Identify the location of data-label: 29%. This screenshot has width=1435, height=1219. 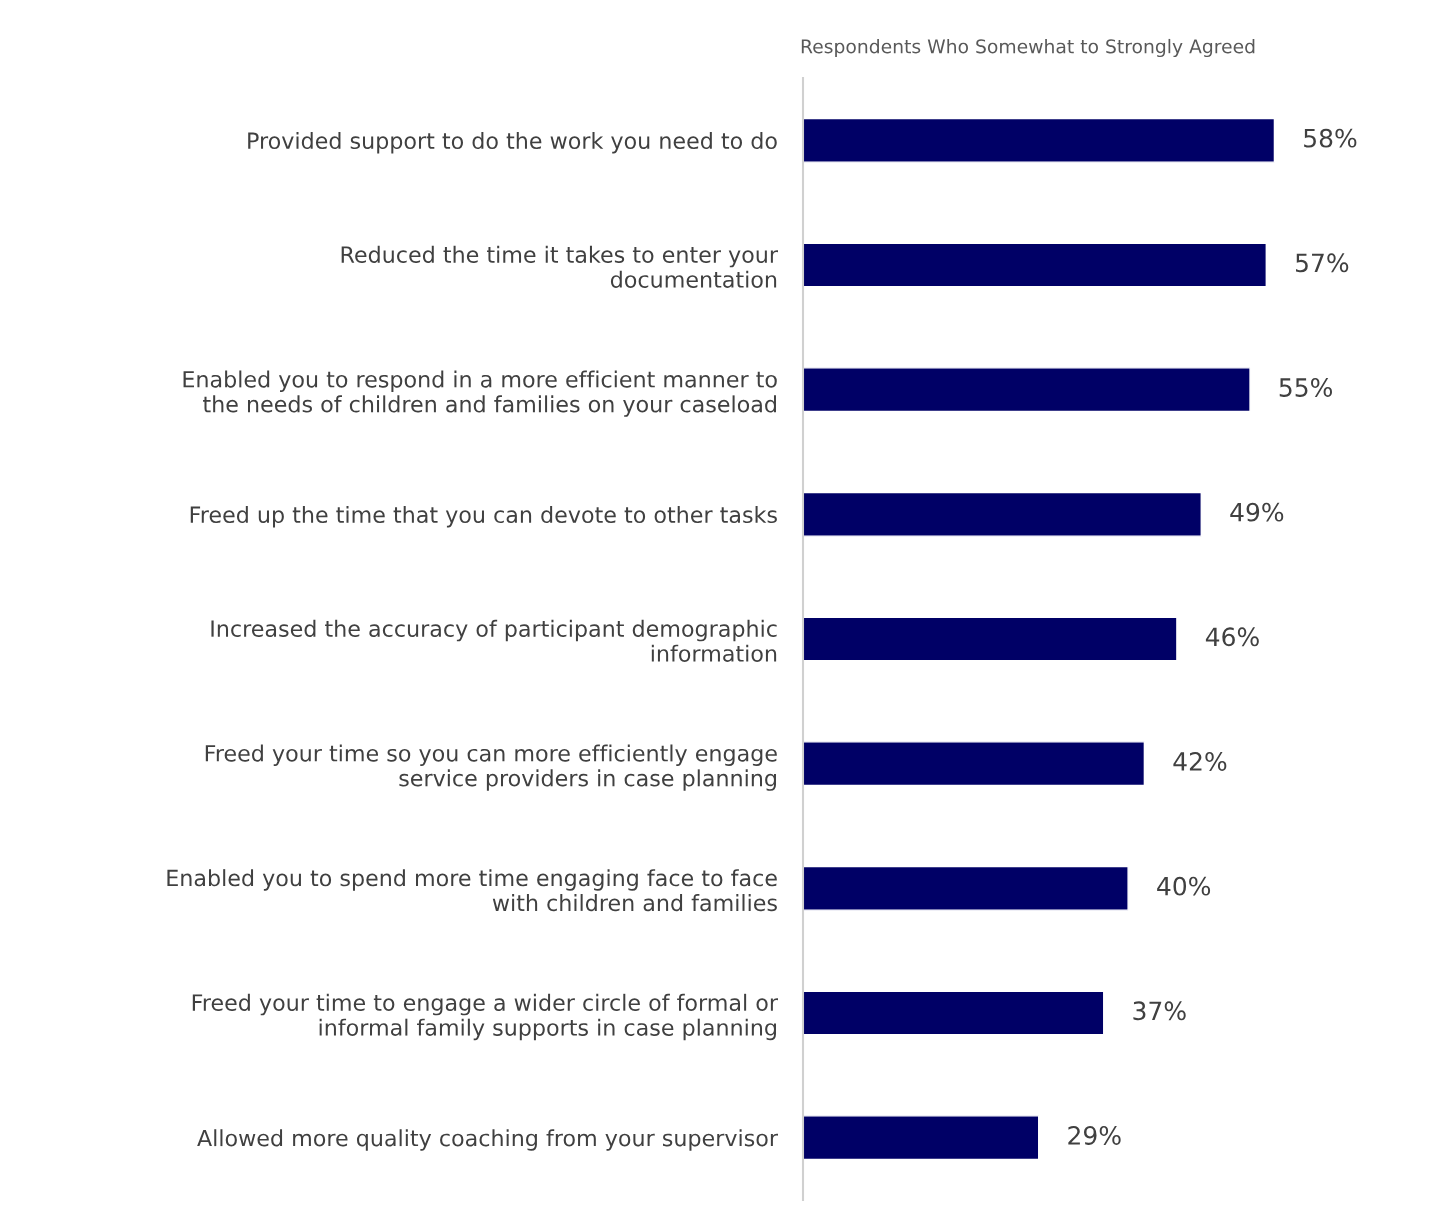
(1094, 1135).